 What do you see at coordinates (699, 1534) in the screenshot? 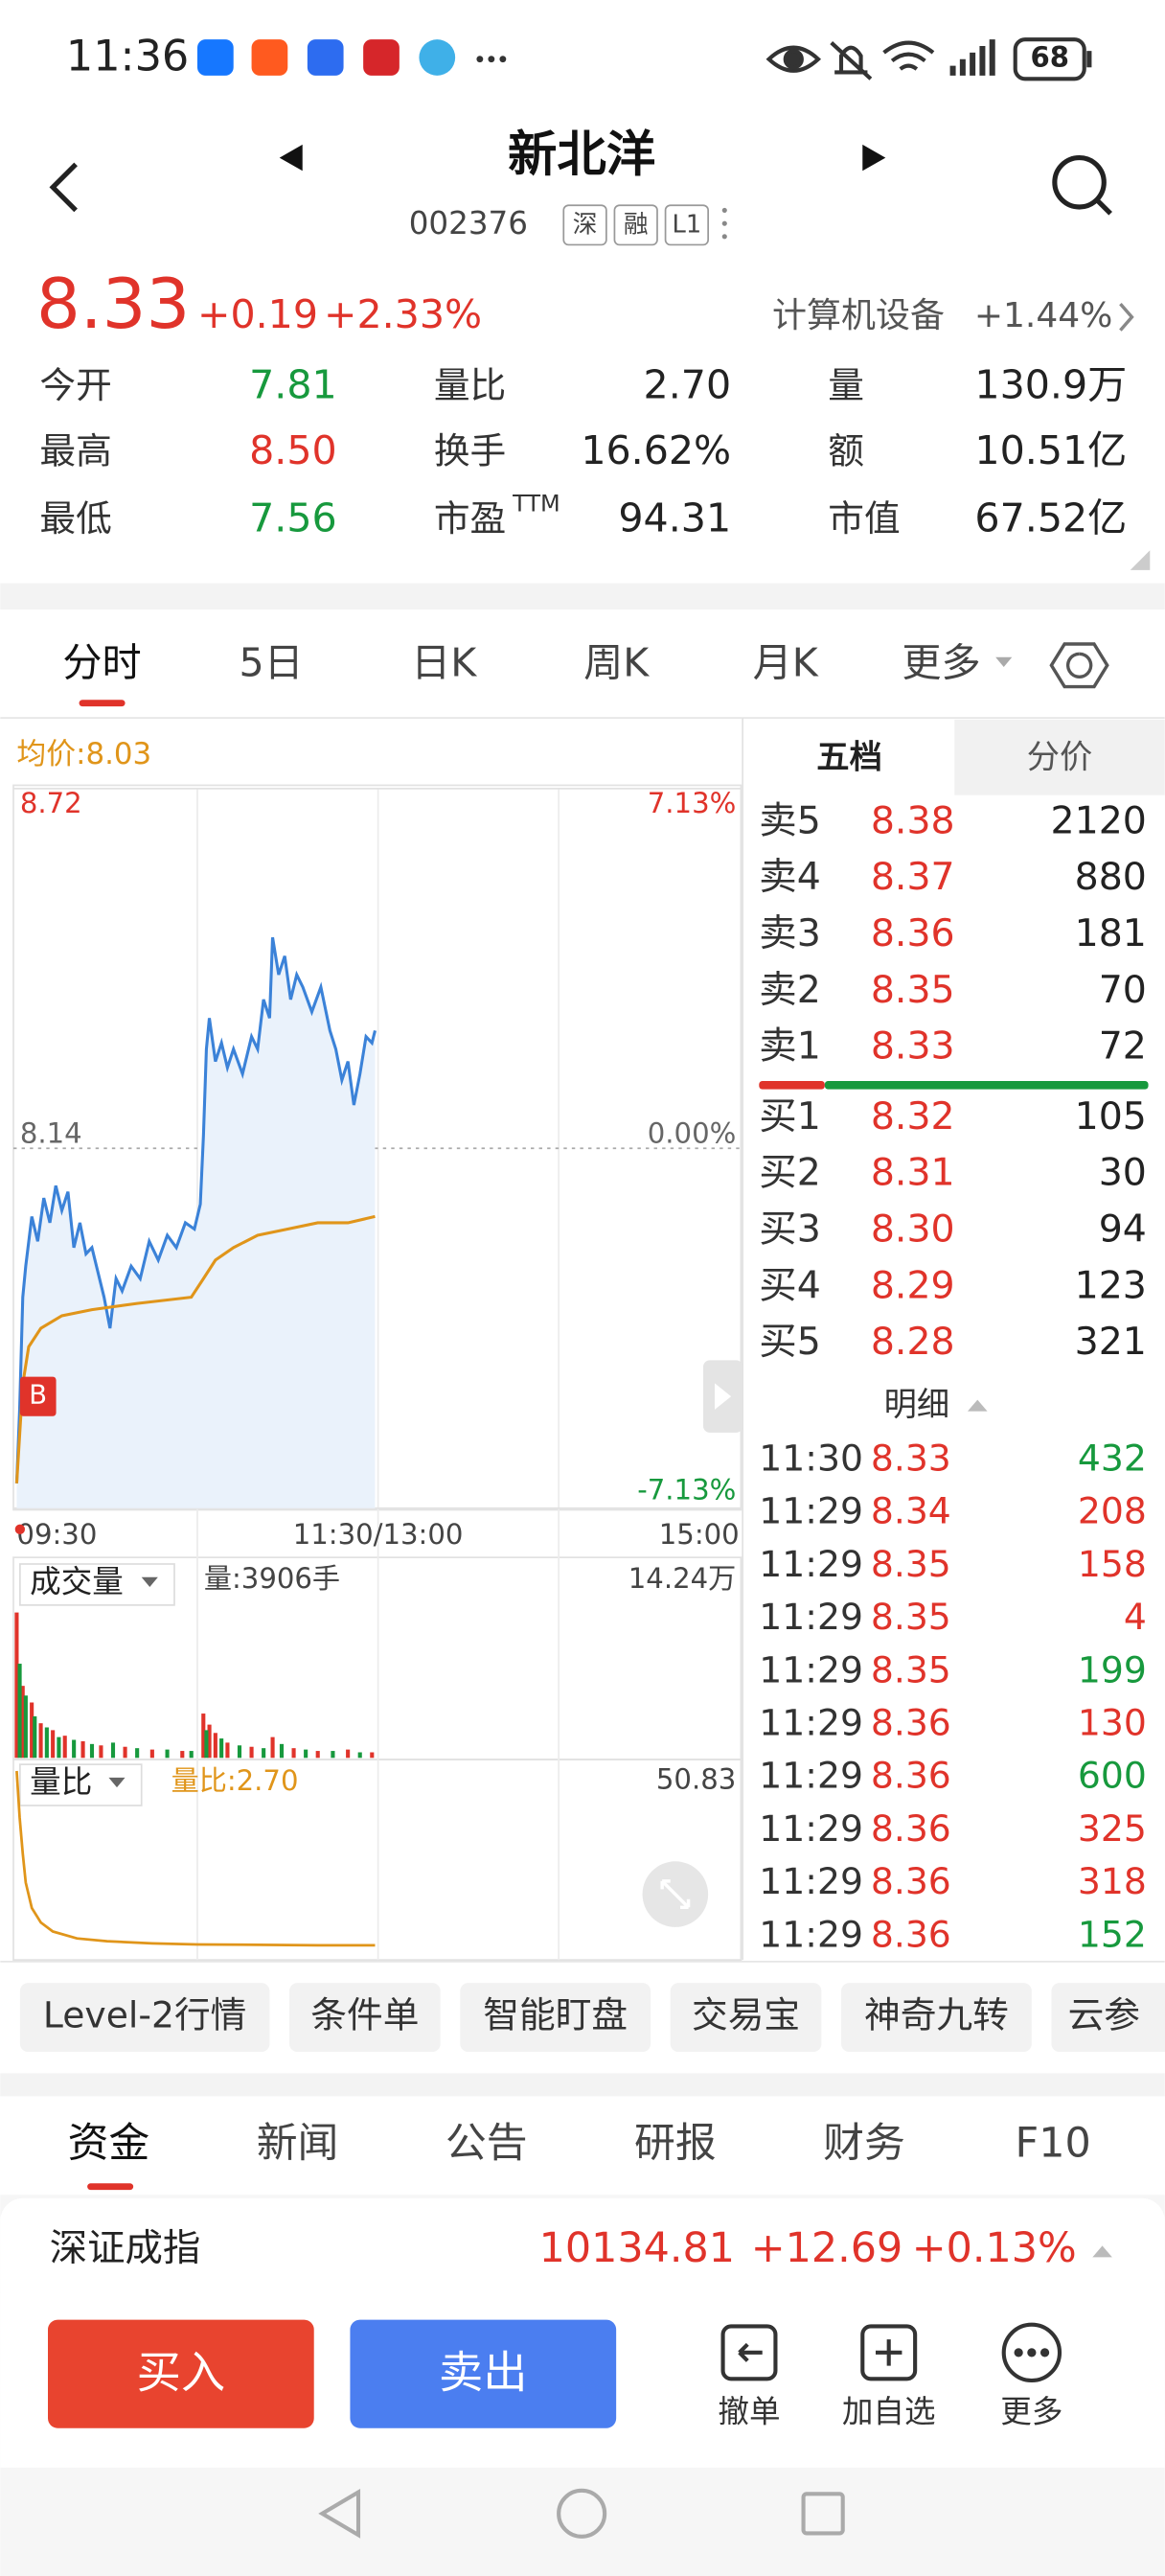
I see `x-tick-label: 15:00` at bounding box center [699, 1534].